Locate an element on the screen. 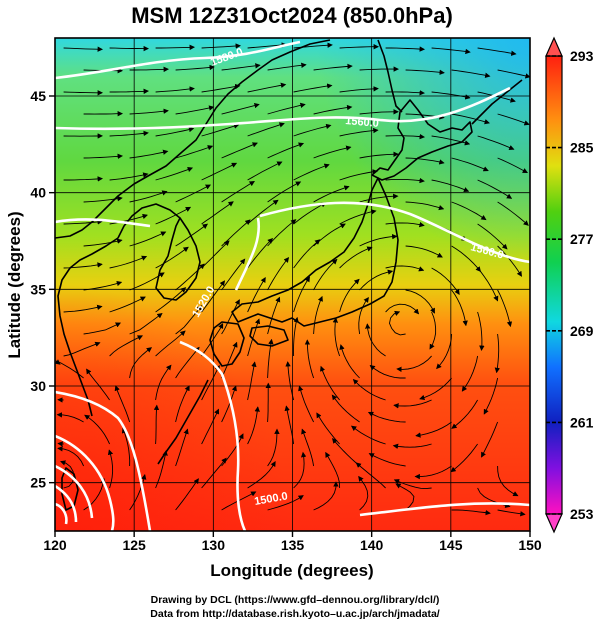 This screenshot has height=625, width=599. contour-1500-c is located at coordinates (66, 503).